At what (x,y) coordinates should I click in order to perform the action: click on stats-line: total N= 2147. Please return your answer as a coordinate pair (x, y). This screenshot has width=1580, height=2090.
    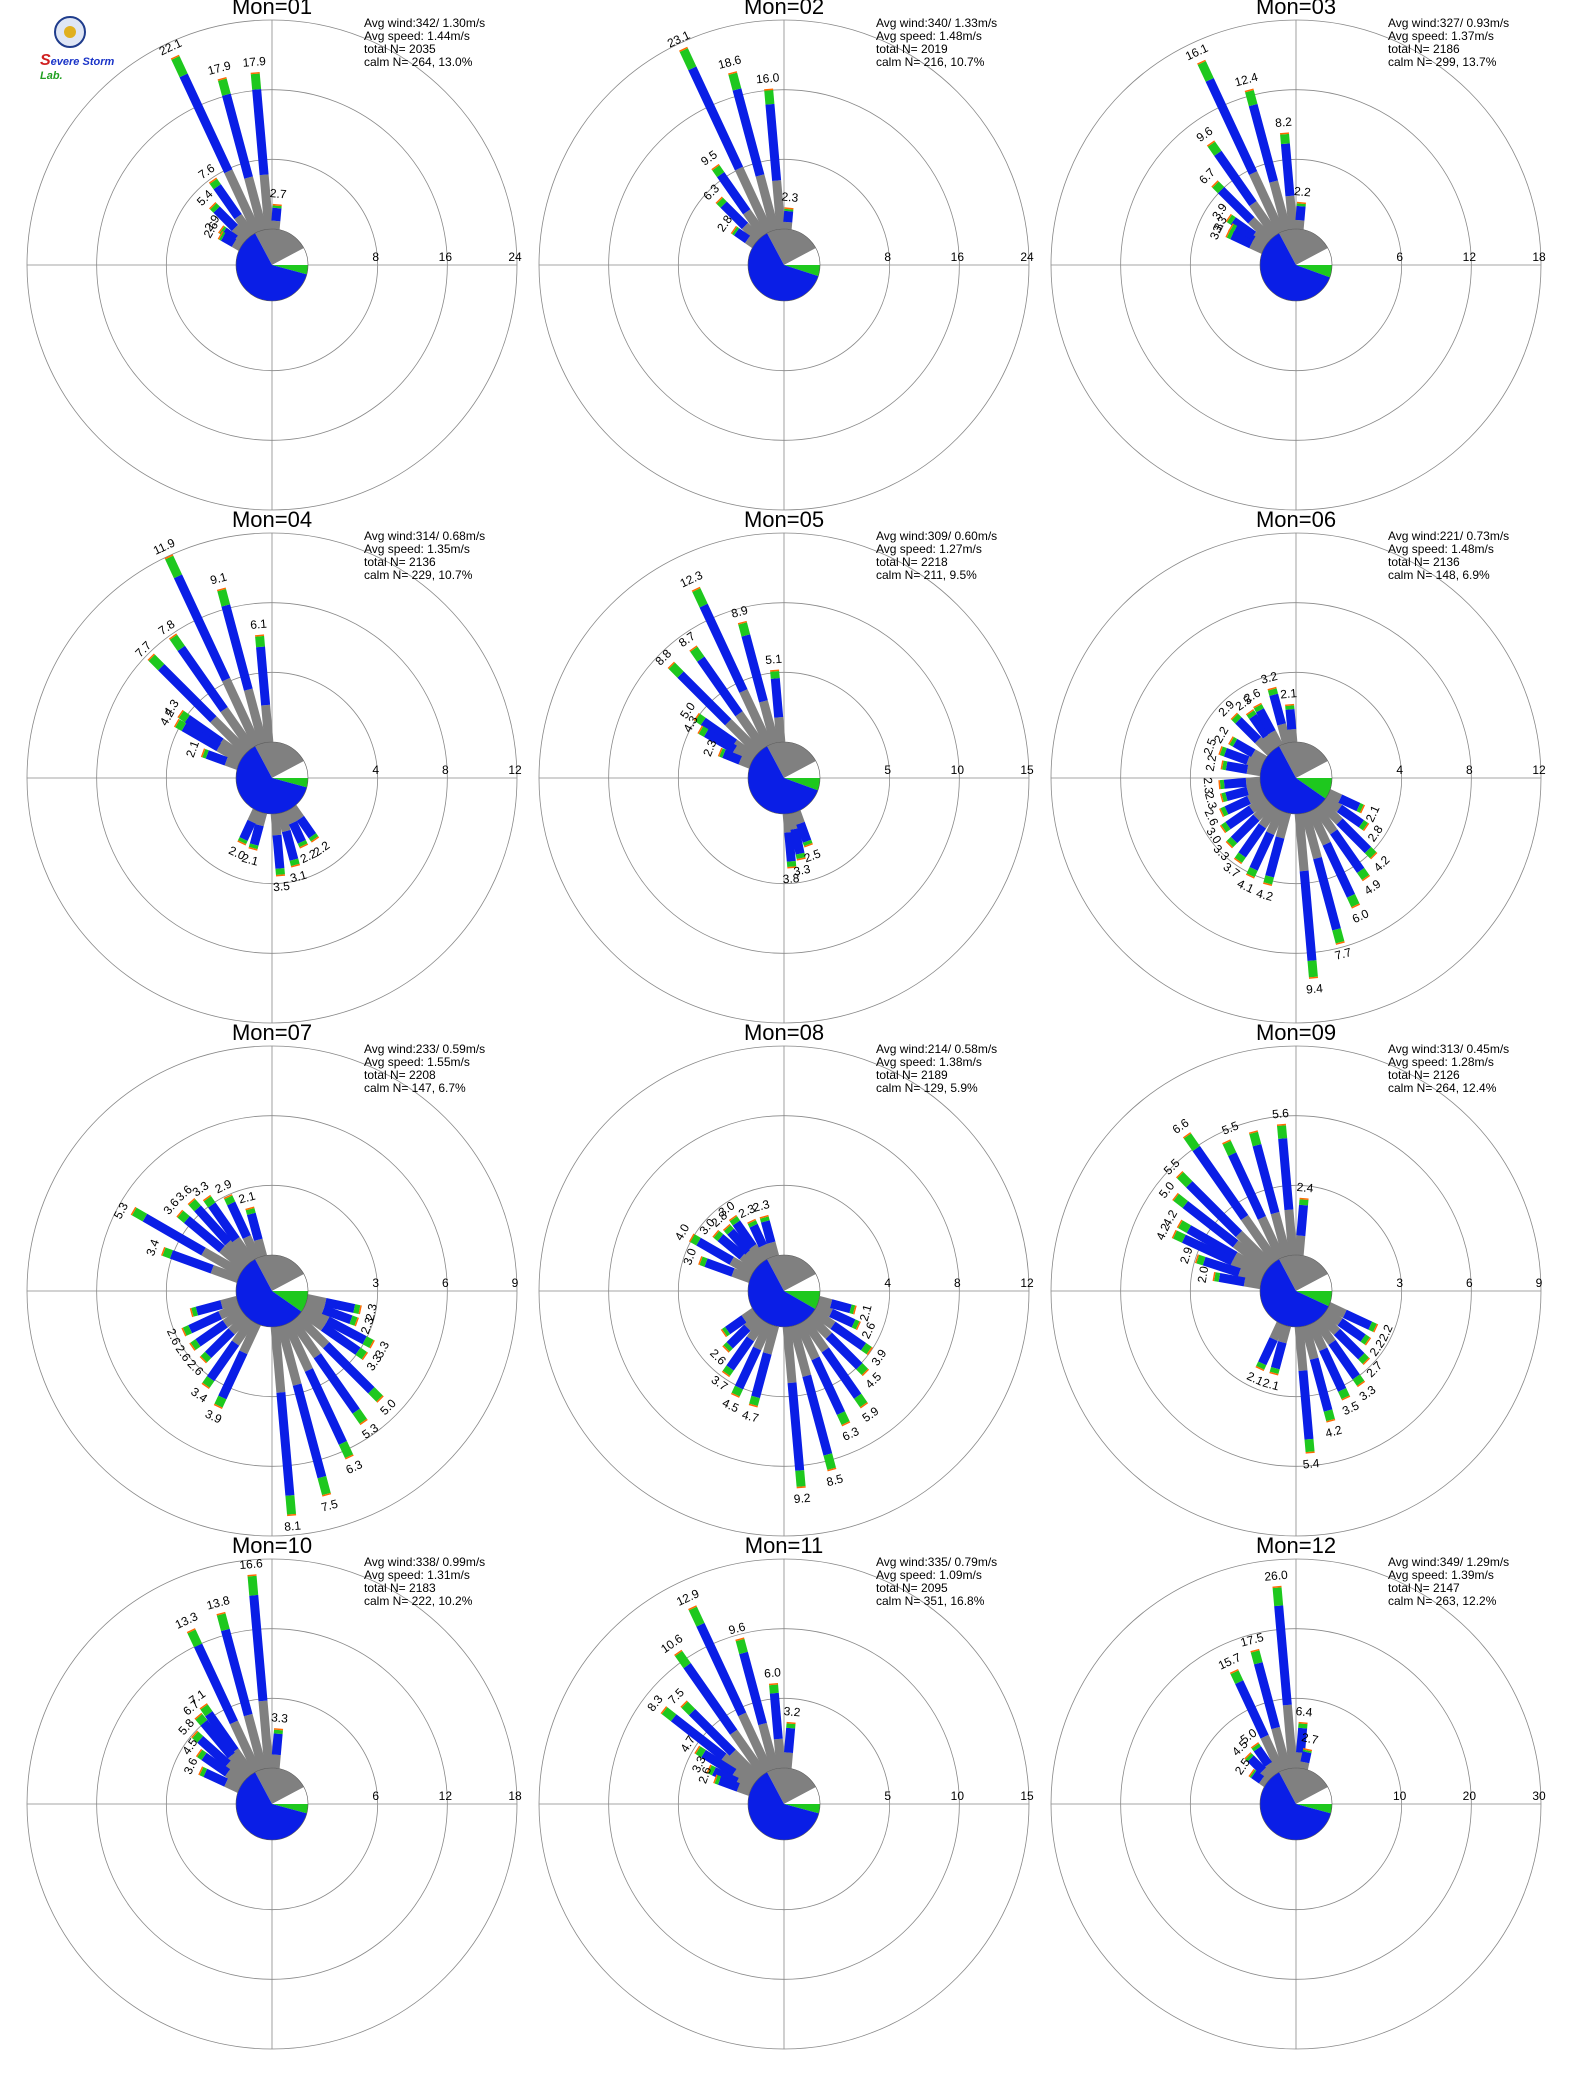
    Looking at the image, I should click on (1424, 1588).